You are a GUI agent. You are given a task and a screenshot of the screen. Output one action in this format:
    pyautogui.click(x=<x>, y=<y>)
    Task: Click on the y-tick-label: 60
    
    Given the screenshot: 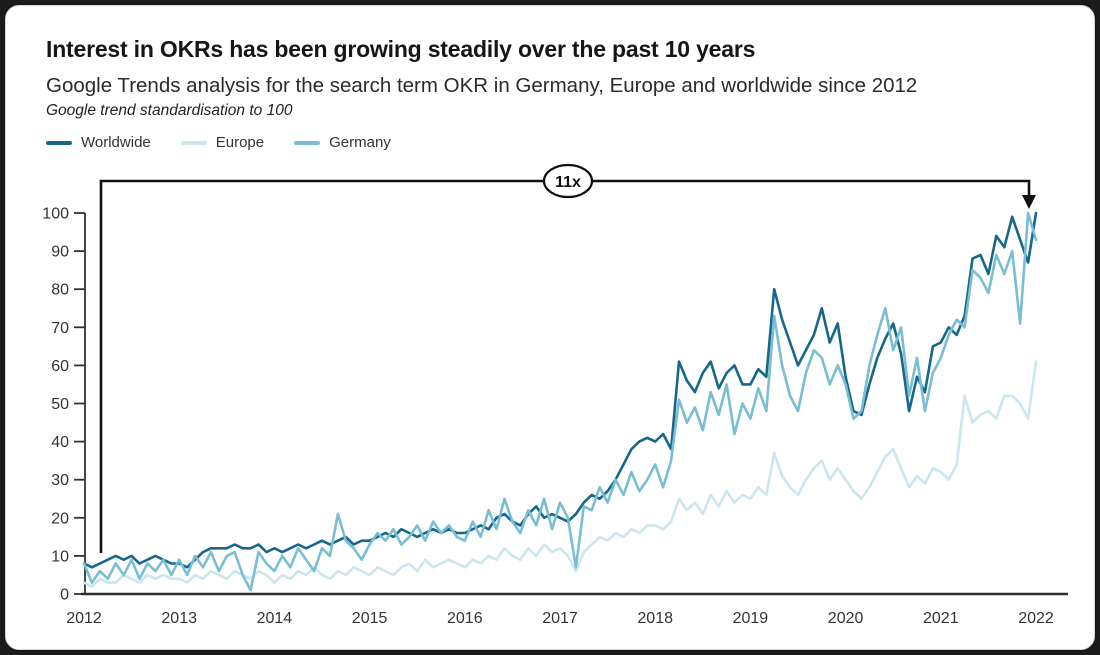 What is the action you would take?
    pyautogui.click(x=60, y=366)
    